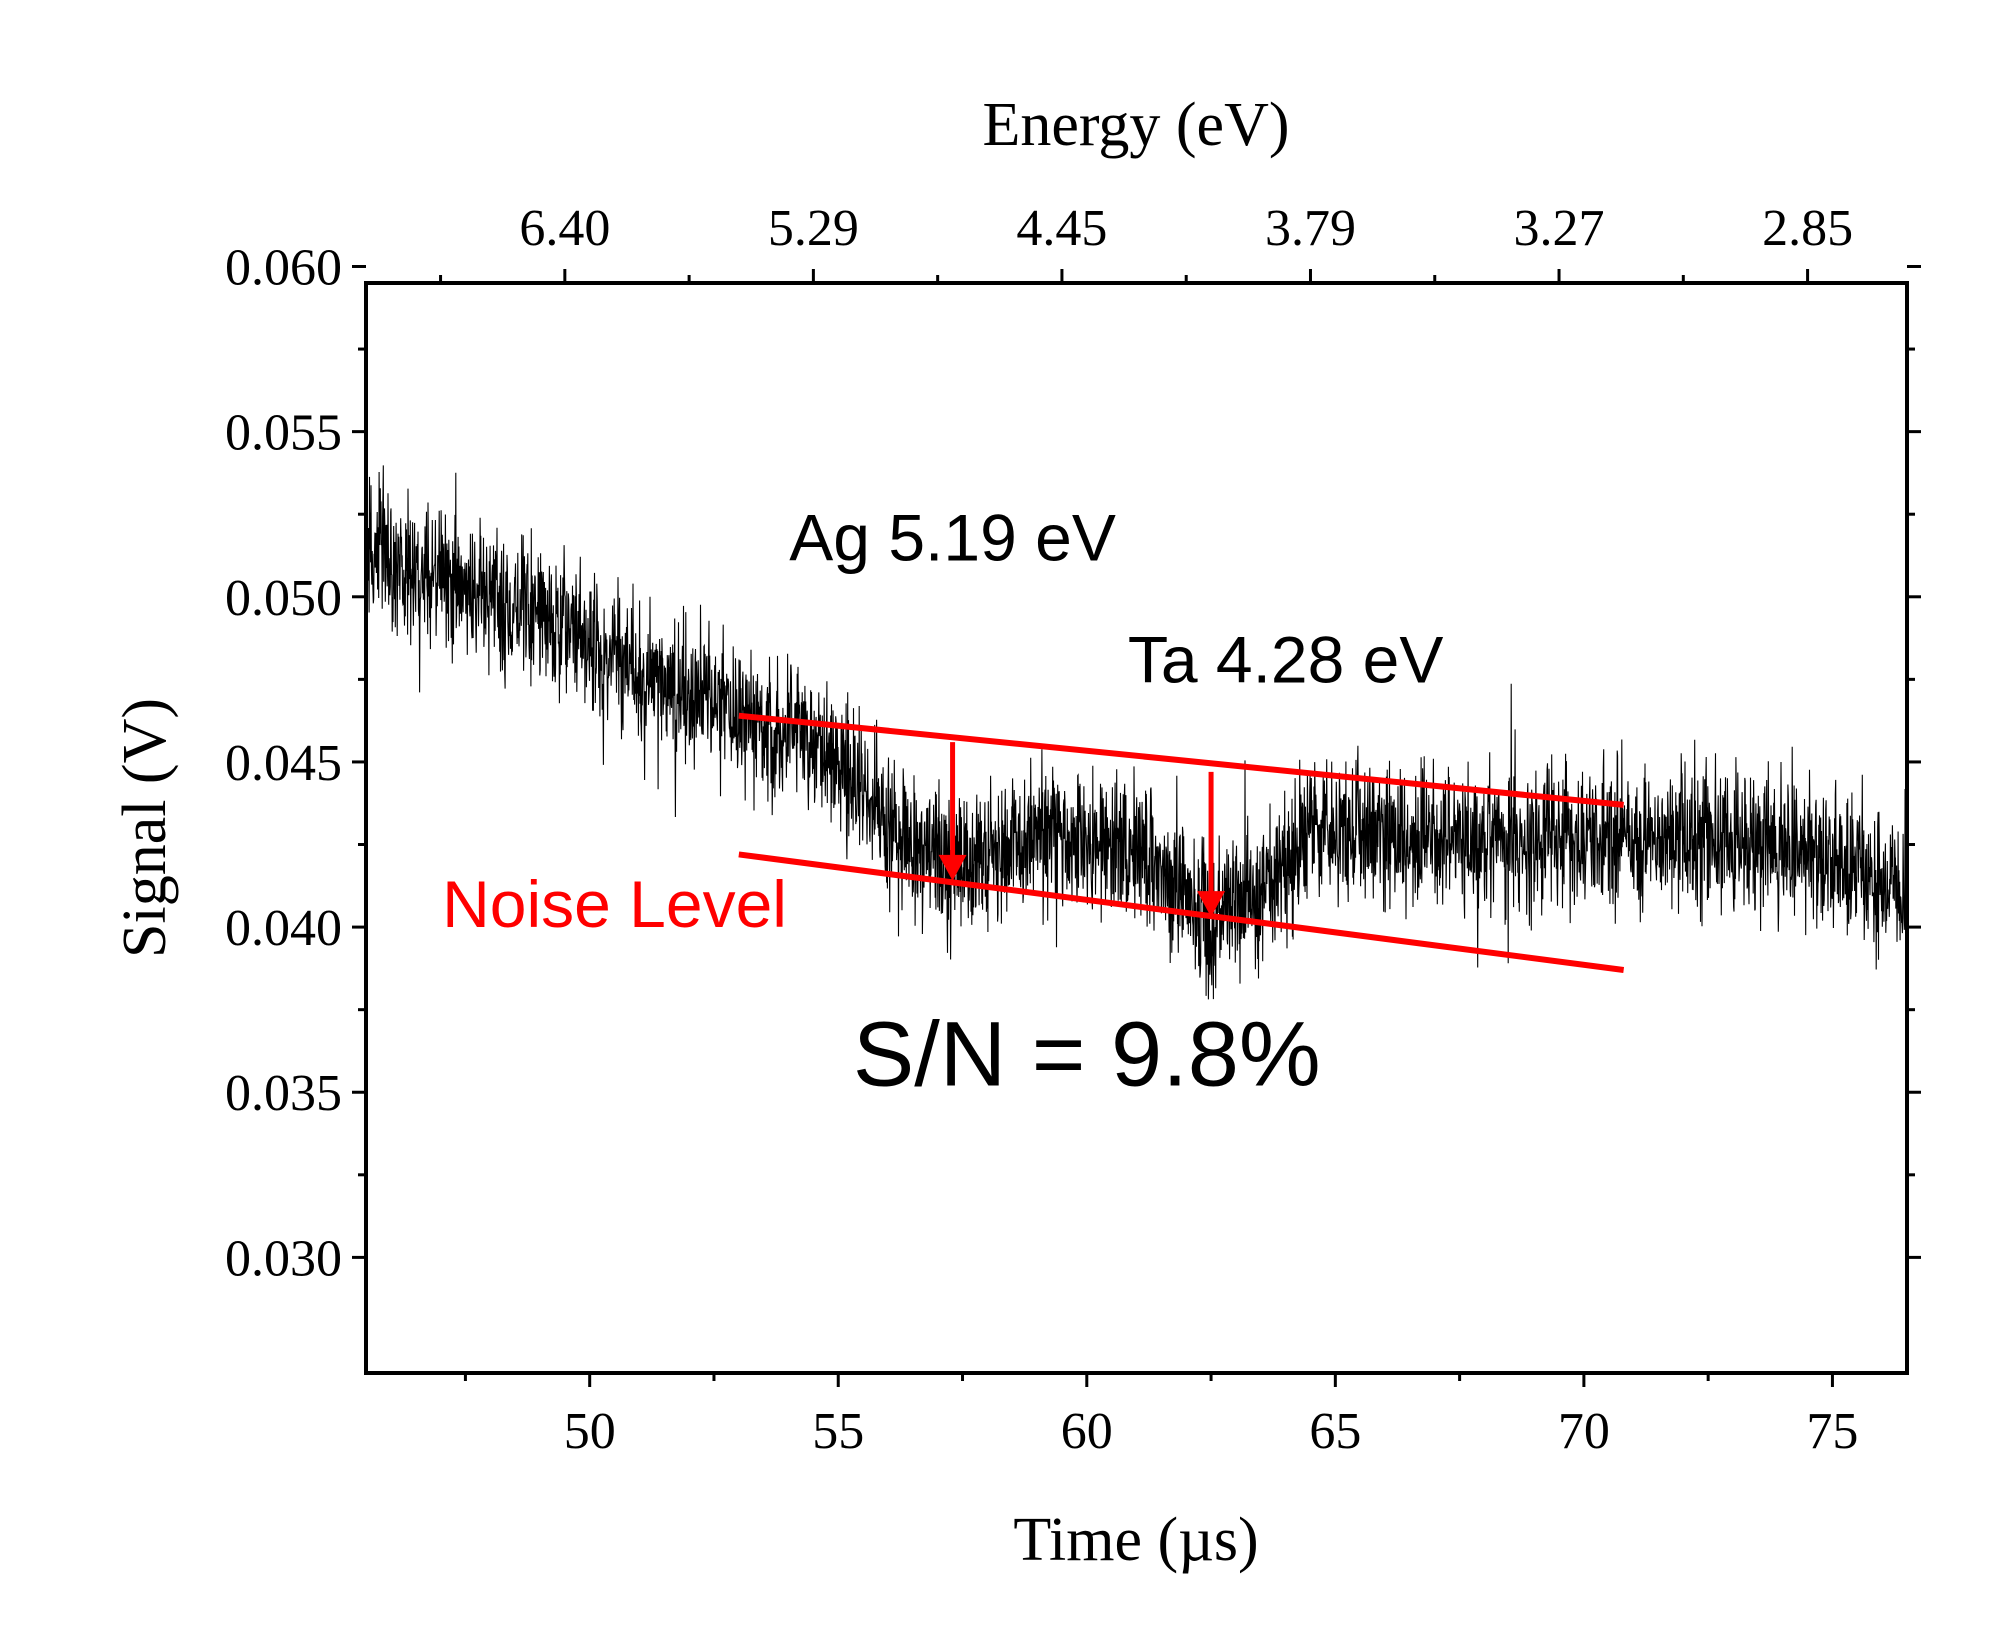  I want to click on top-axis-ticks: 6.40 5.29 4.45 3.79 3.27 2.85, so click(1146, 241).